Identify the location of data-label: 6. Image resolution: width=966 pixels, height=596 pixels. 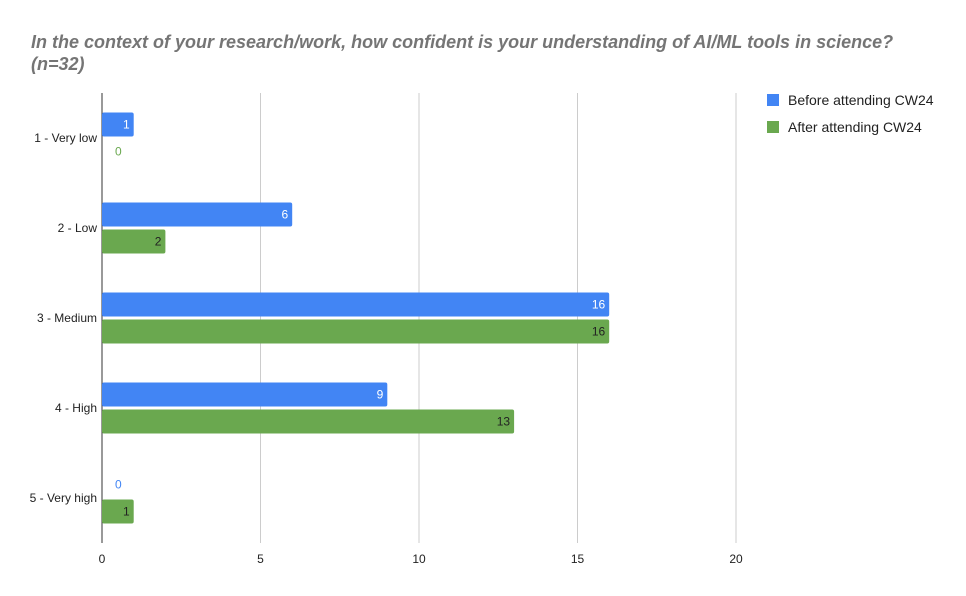
(285, 215).